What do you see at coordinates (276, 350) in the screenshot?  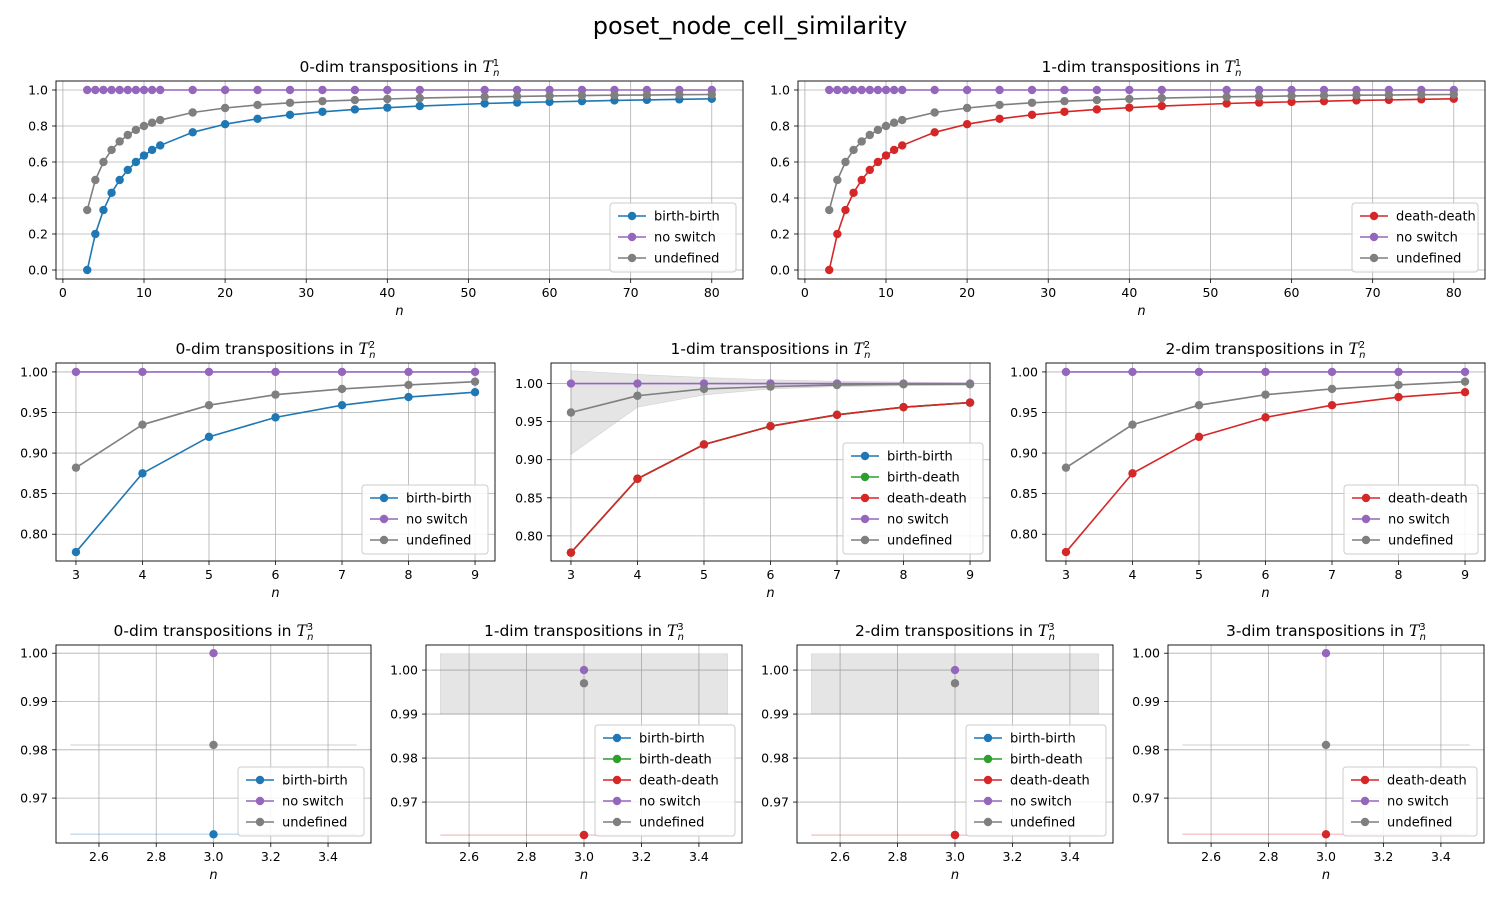 I see `subplot-title: 0-dim transpositions in T2 n` at bounding box center [276, 350].